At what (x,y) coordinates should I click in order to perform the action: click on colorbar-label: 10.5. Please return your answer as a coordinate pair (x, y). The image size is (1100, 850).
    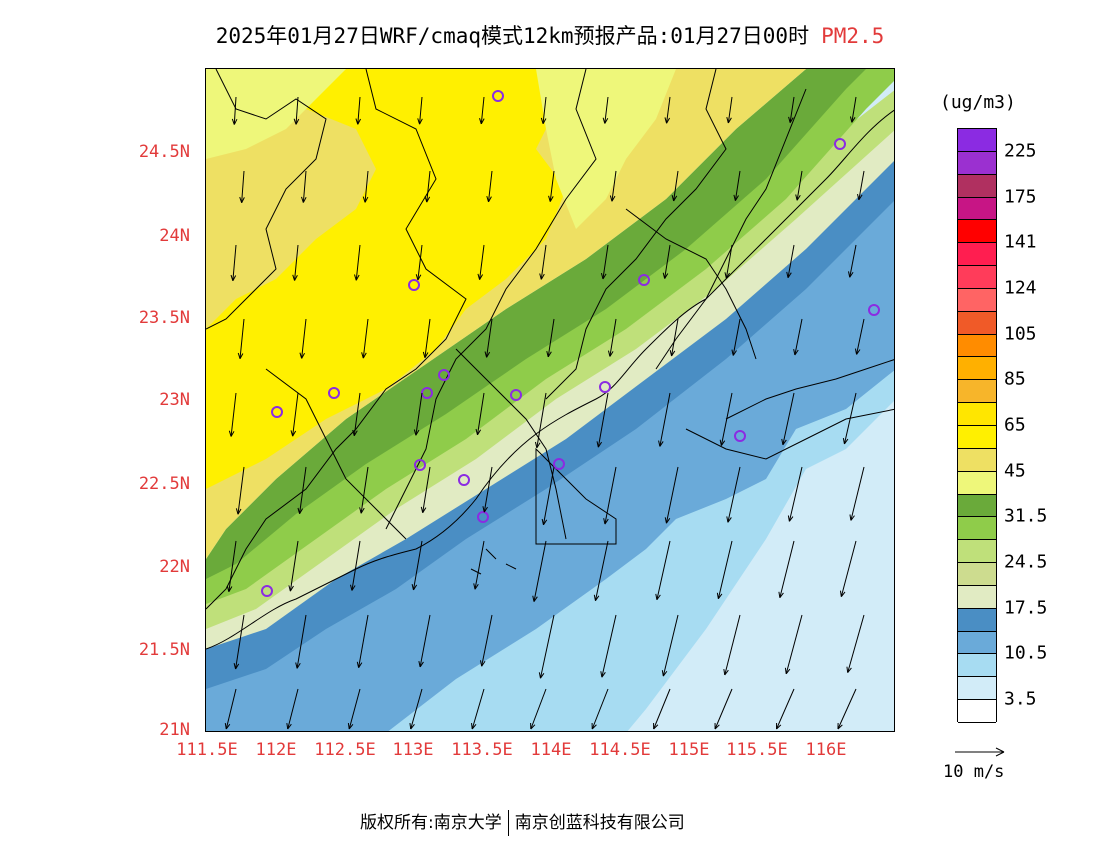
    Looking at the image, I should click on (1026, 653).